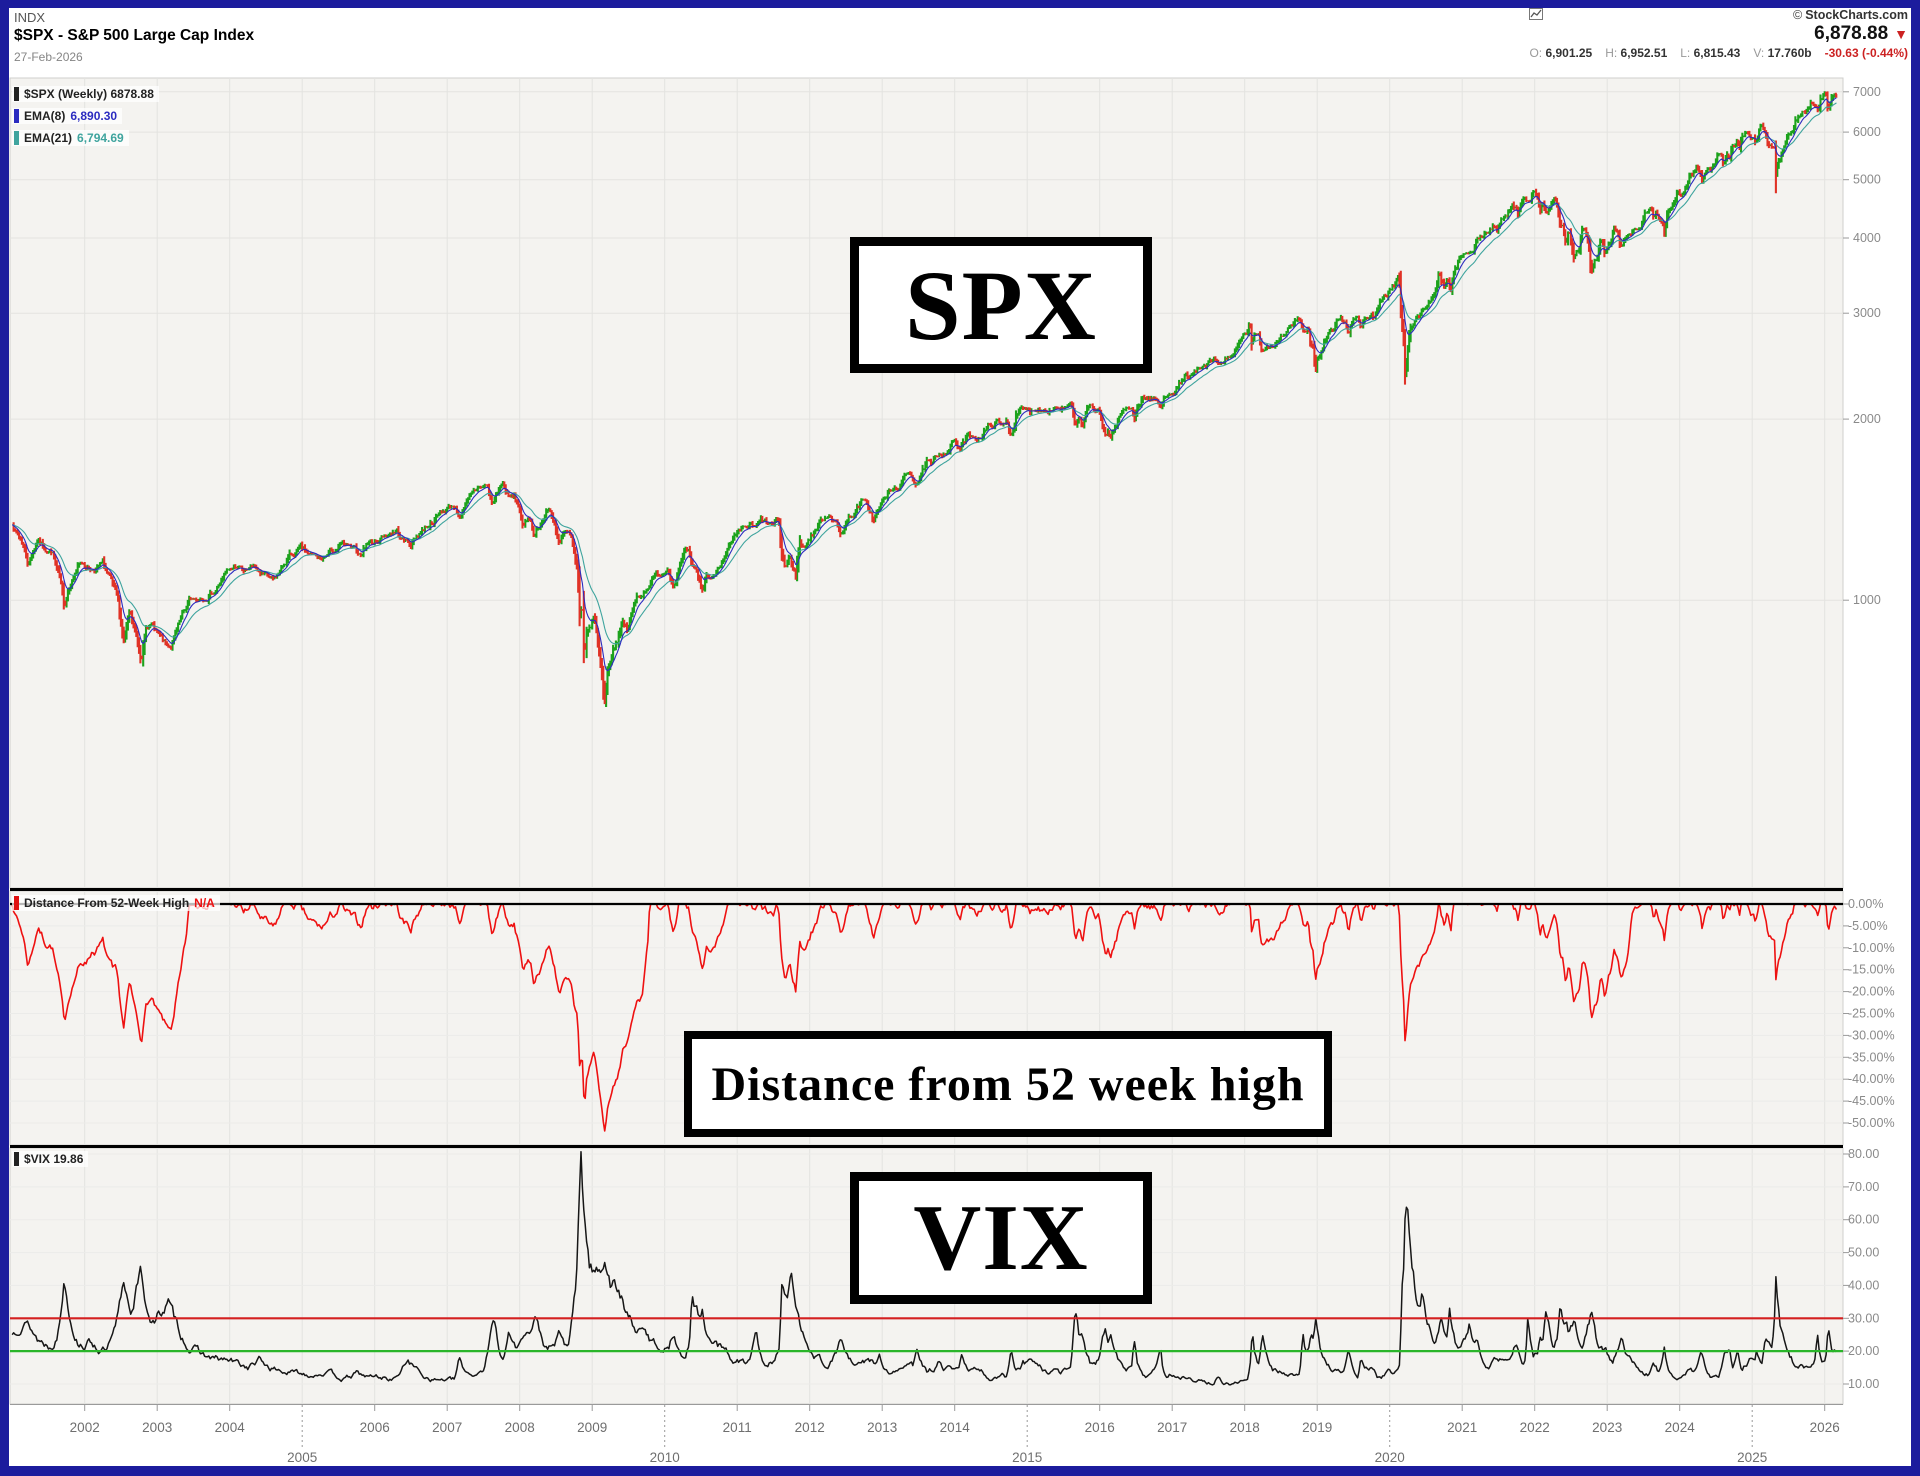  I want to click on ema21-legend-label: EMA(21), so click(48, 138).